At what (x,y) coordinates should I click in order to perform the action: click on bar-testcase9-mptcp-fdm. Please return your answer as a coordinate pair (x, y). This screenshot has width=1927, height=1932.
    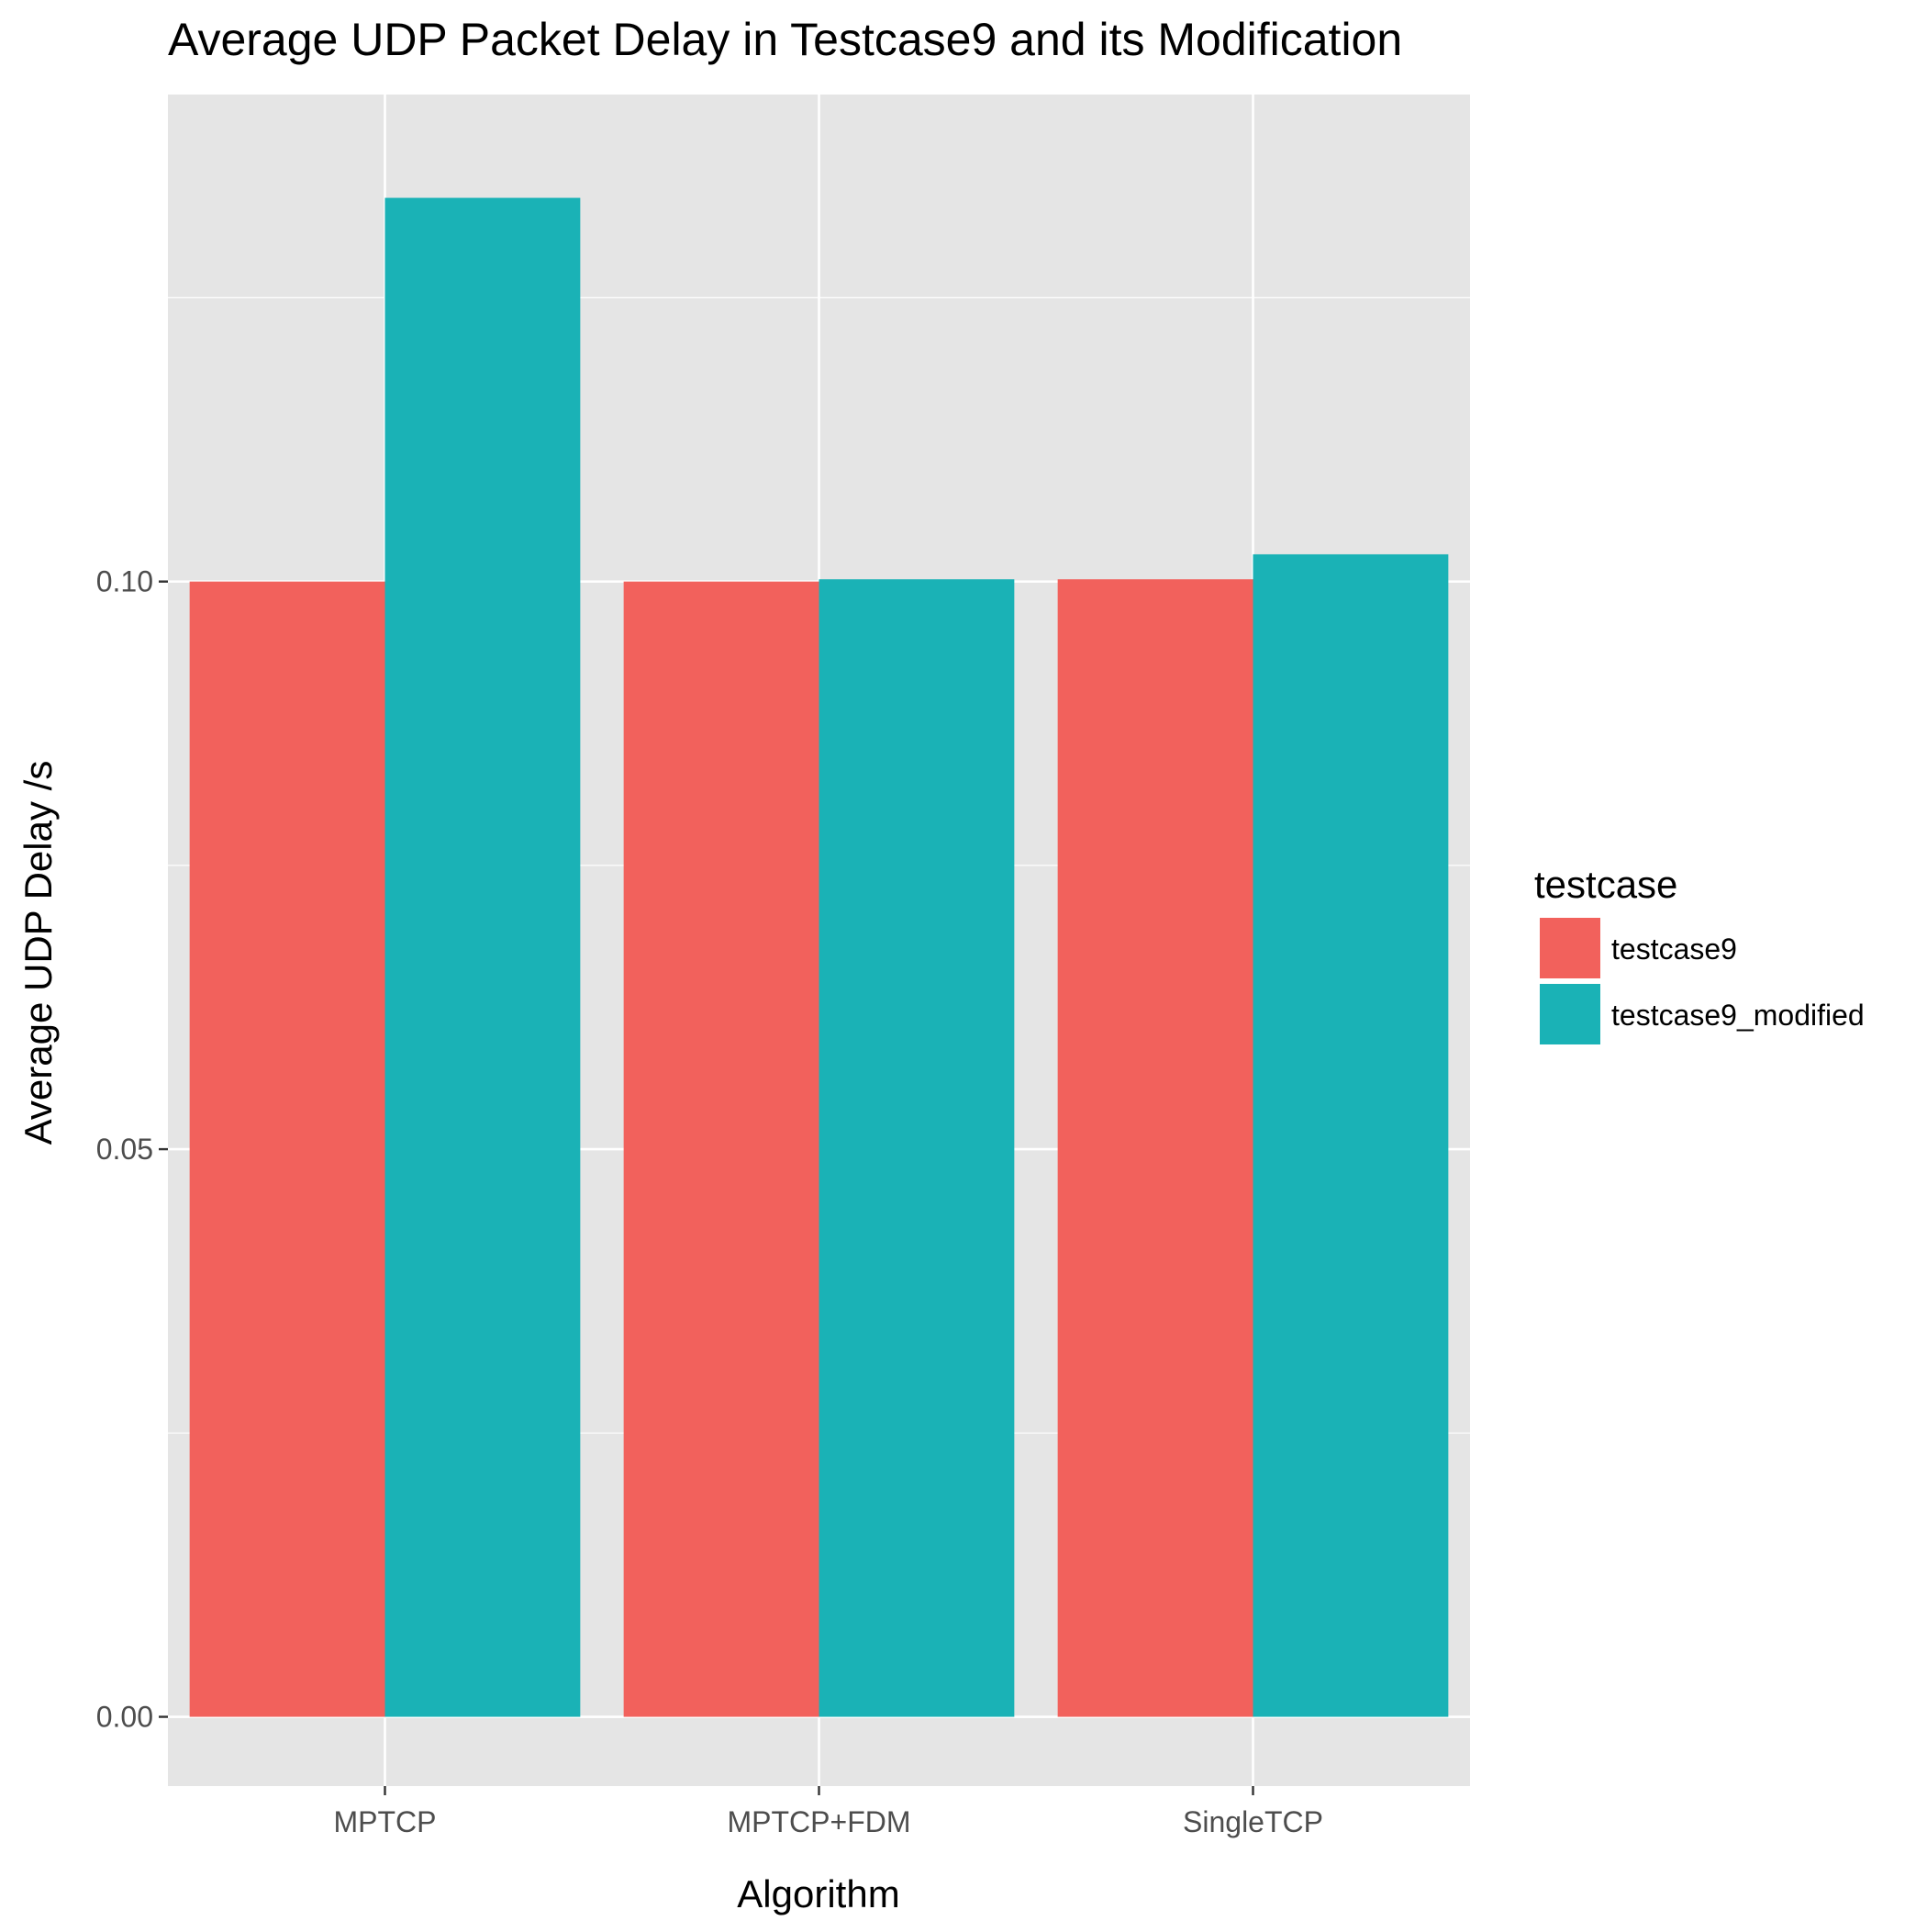
    Looking at the image, I should click on (721, 1149).